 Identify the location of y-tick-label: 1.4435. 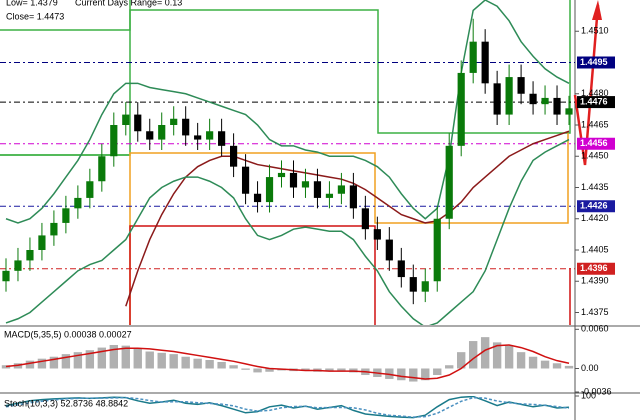
(595, 187).